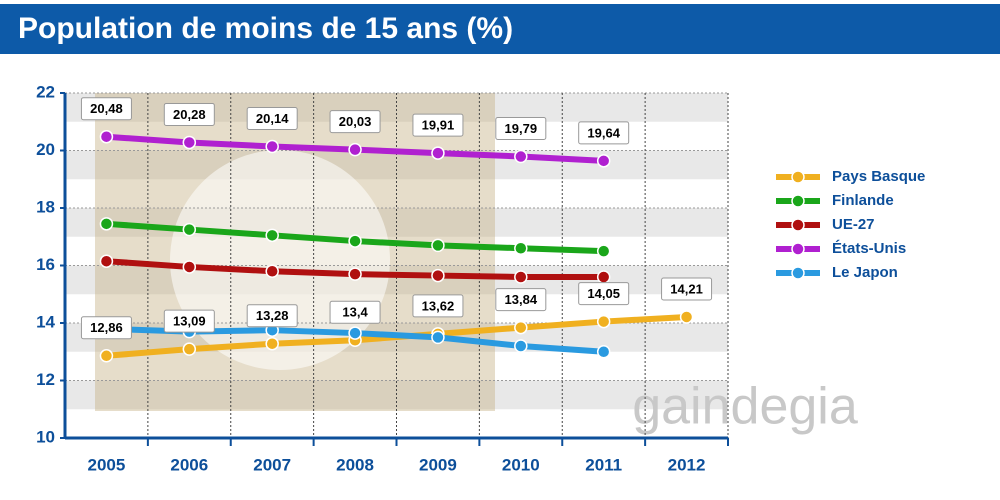 Image resolution: width=1000 pixels, height=500 pixels. I want to click on legend-label: Pays Basque, so click(878, 176).